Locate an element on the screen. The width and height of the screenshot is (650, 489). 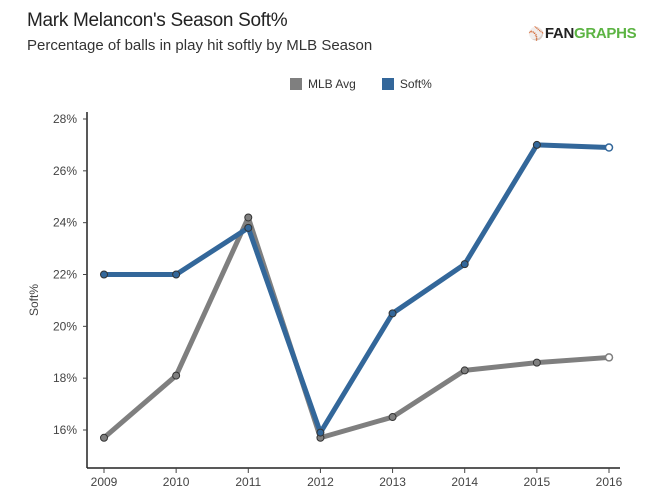
legend-swatch-soft is located at coordinates (387, 84).